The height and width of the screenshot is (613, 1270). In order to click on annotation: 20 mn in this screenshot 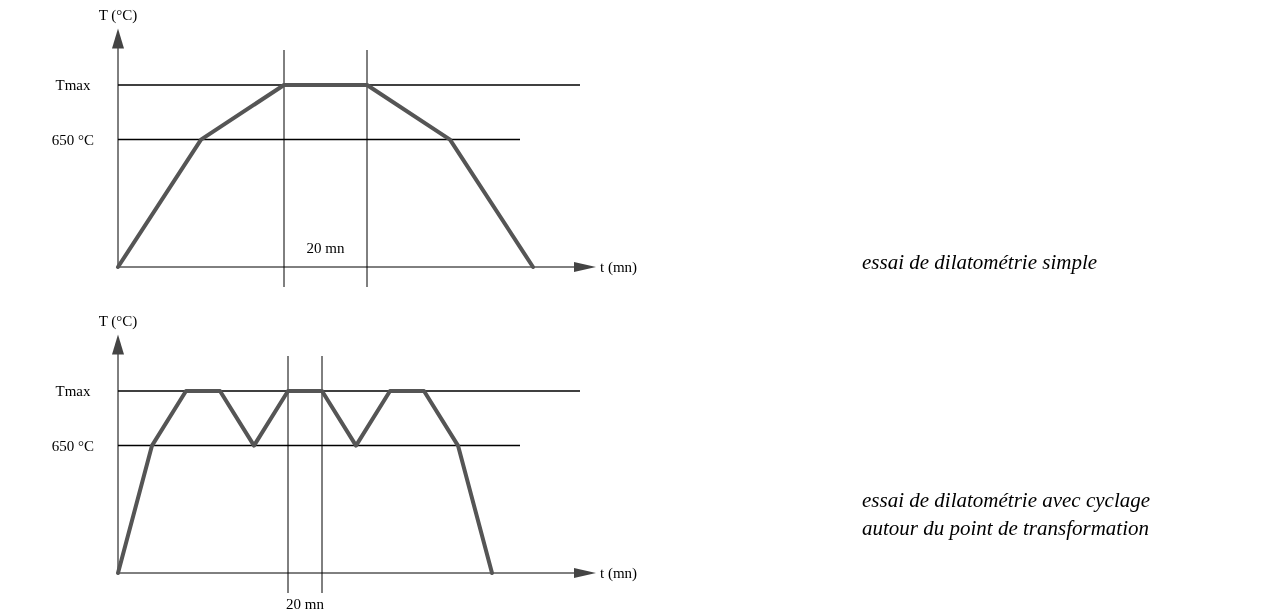, I will do `click(325, 248)`.